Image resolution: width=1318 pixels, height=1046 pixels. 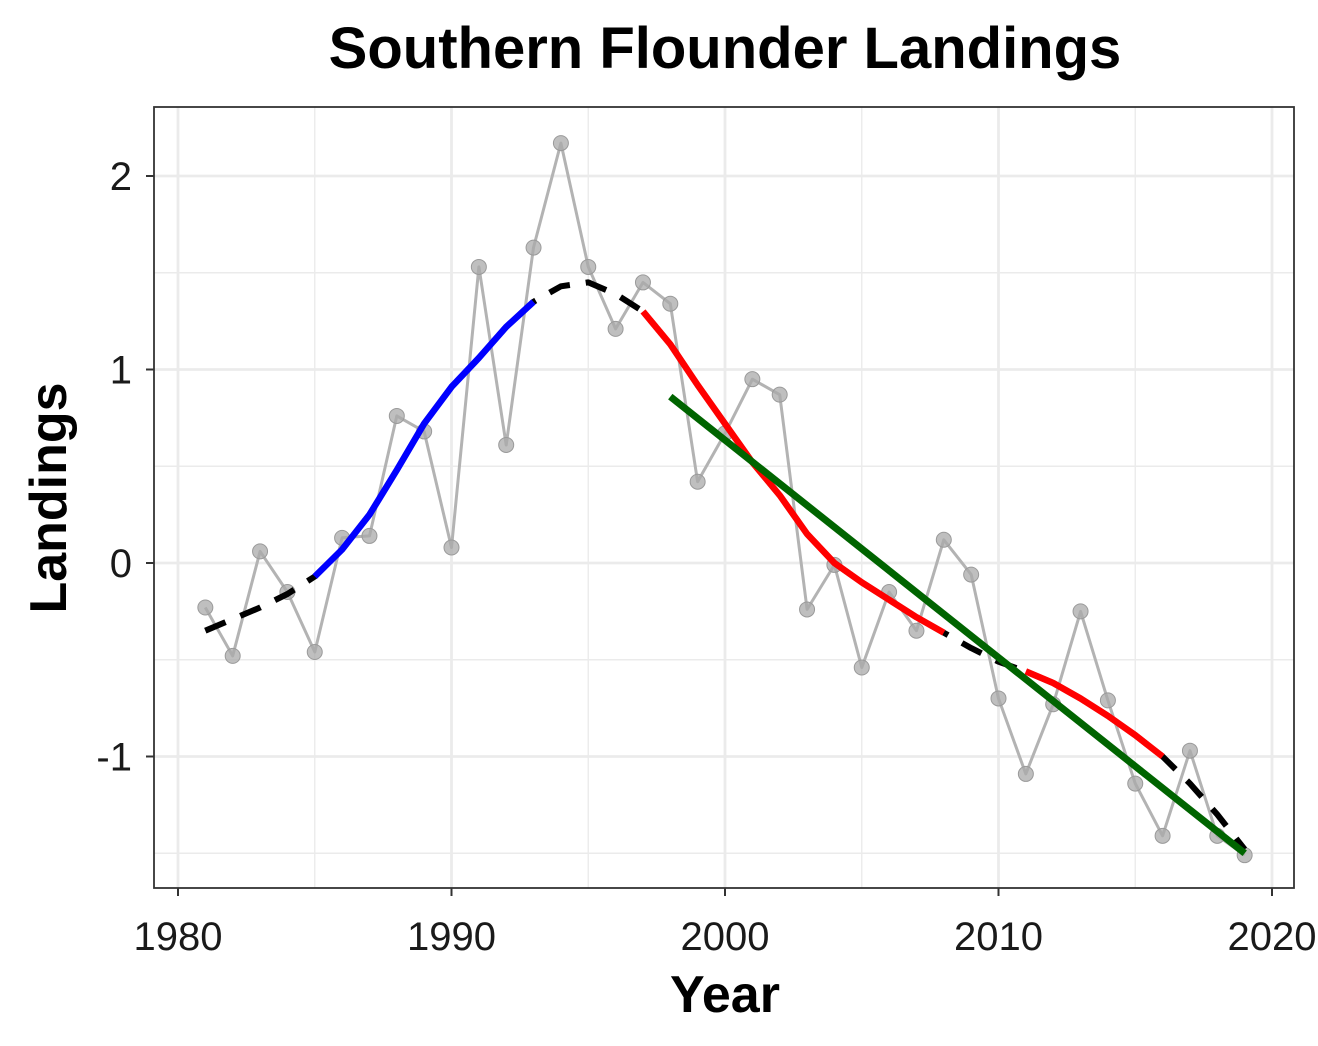 I want to click on y-tick-label: 1, so click(x=121, y=371).